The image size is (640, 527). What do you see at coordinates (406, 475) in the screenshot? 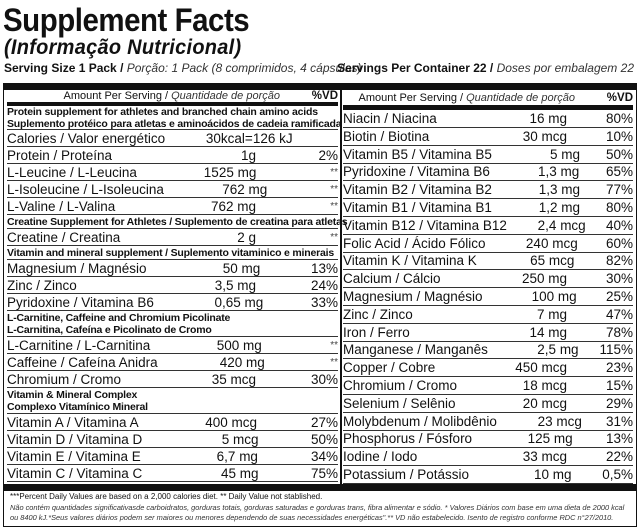
I see `nutrient-name: Potassium / Potássio` at bounding box center [406, 475].